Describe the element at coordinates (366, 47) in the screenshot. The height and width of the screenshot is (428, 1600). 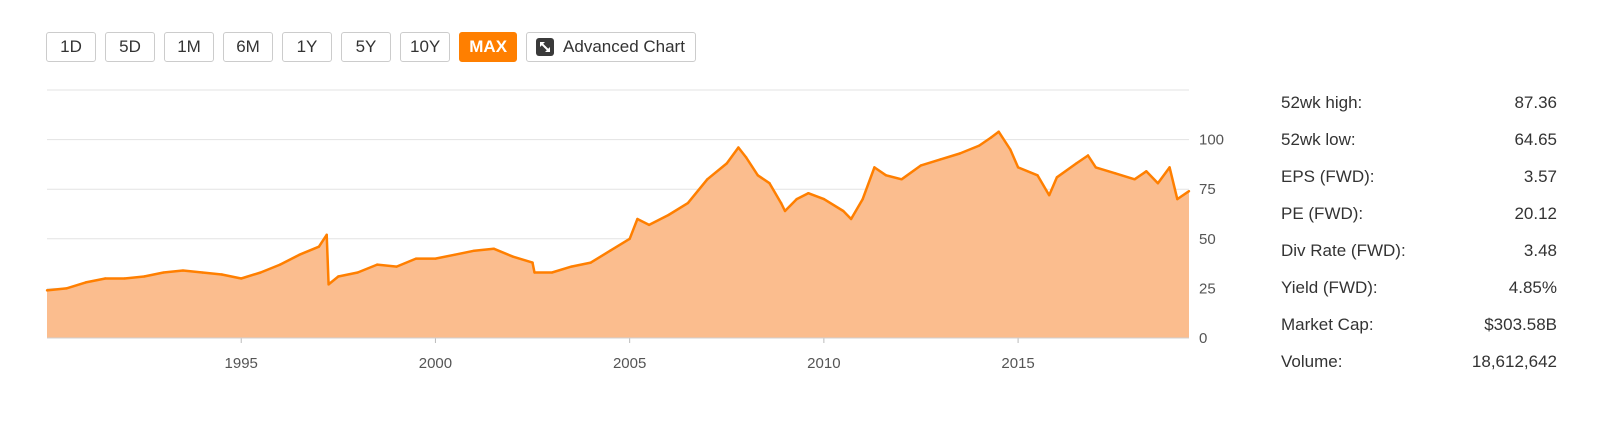
I see `range-button-5y: 5Y` at that location.